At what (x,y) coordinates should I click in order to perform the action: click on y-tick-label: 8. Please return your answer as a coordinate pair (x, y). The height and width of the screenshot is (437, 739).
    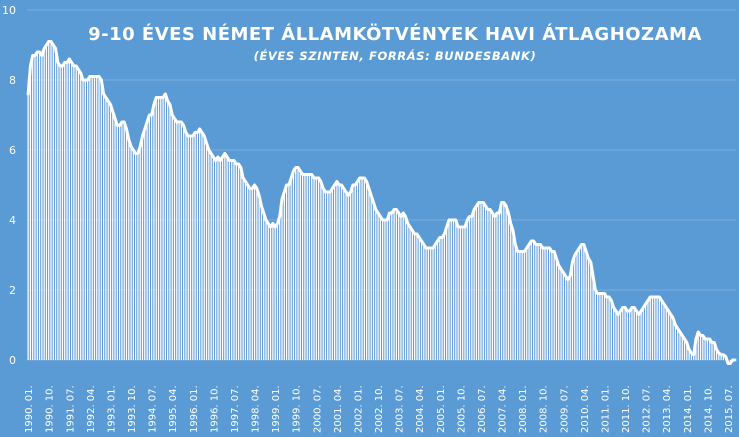
    Looking at the image, I should click on (12, 80).